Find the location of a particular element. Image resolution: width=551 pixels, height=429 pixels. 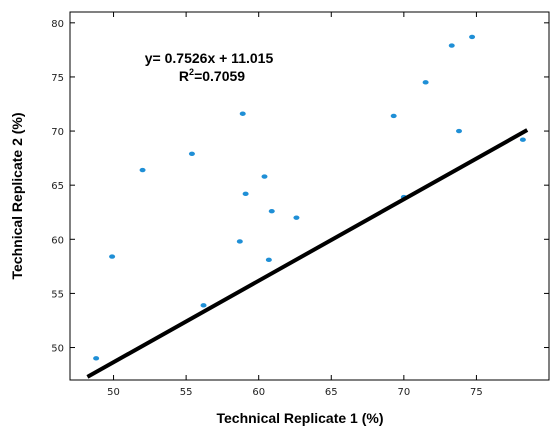

x-tick-label: 60 is located at coordinates (258, 392).